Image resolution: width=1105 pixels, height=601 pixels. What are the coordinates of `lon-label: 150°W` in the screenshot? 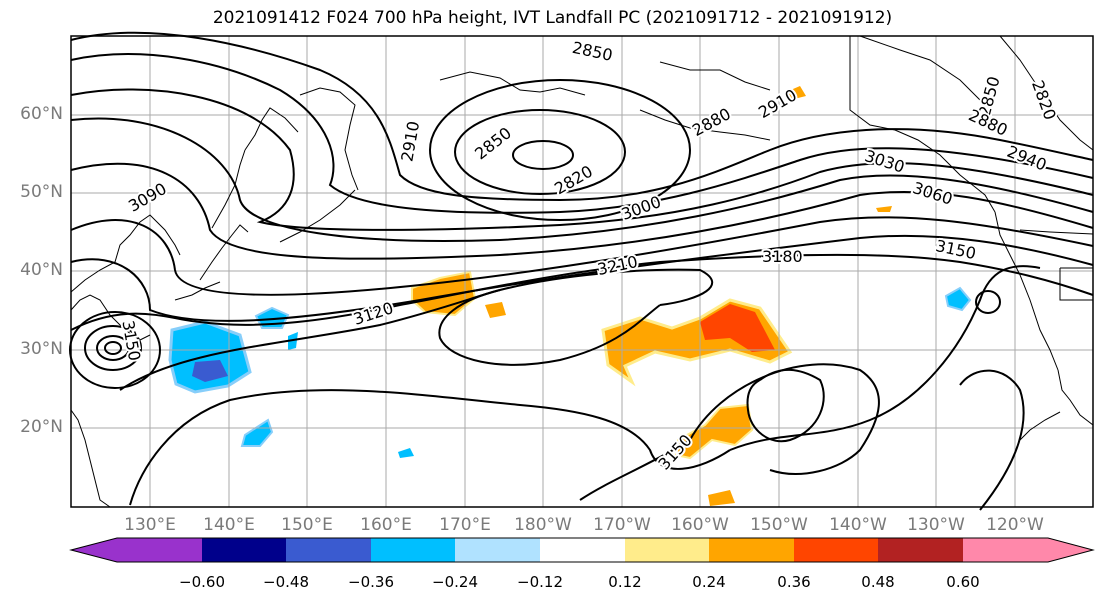 It's located at (779, 525).